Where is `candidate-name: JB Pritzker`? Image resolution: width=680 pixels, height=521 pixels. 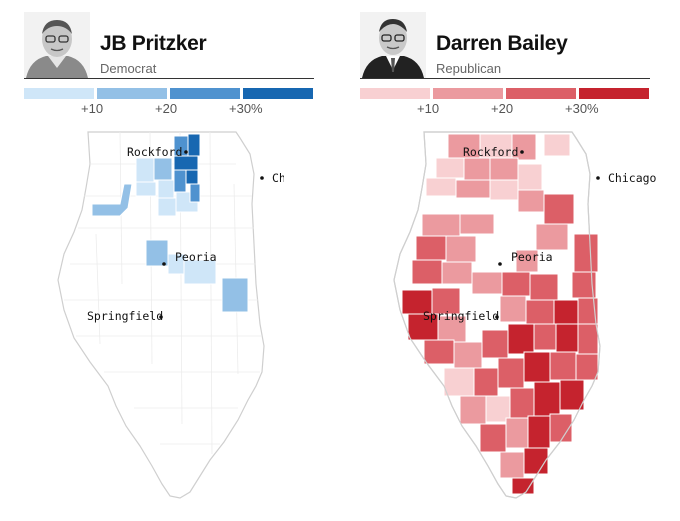 candidate-name: JB Pritzker is located at coordinates (153, 43).